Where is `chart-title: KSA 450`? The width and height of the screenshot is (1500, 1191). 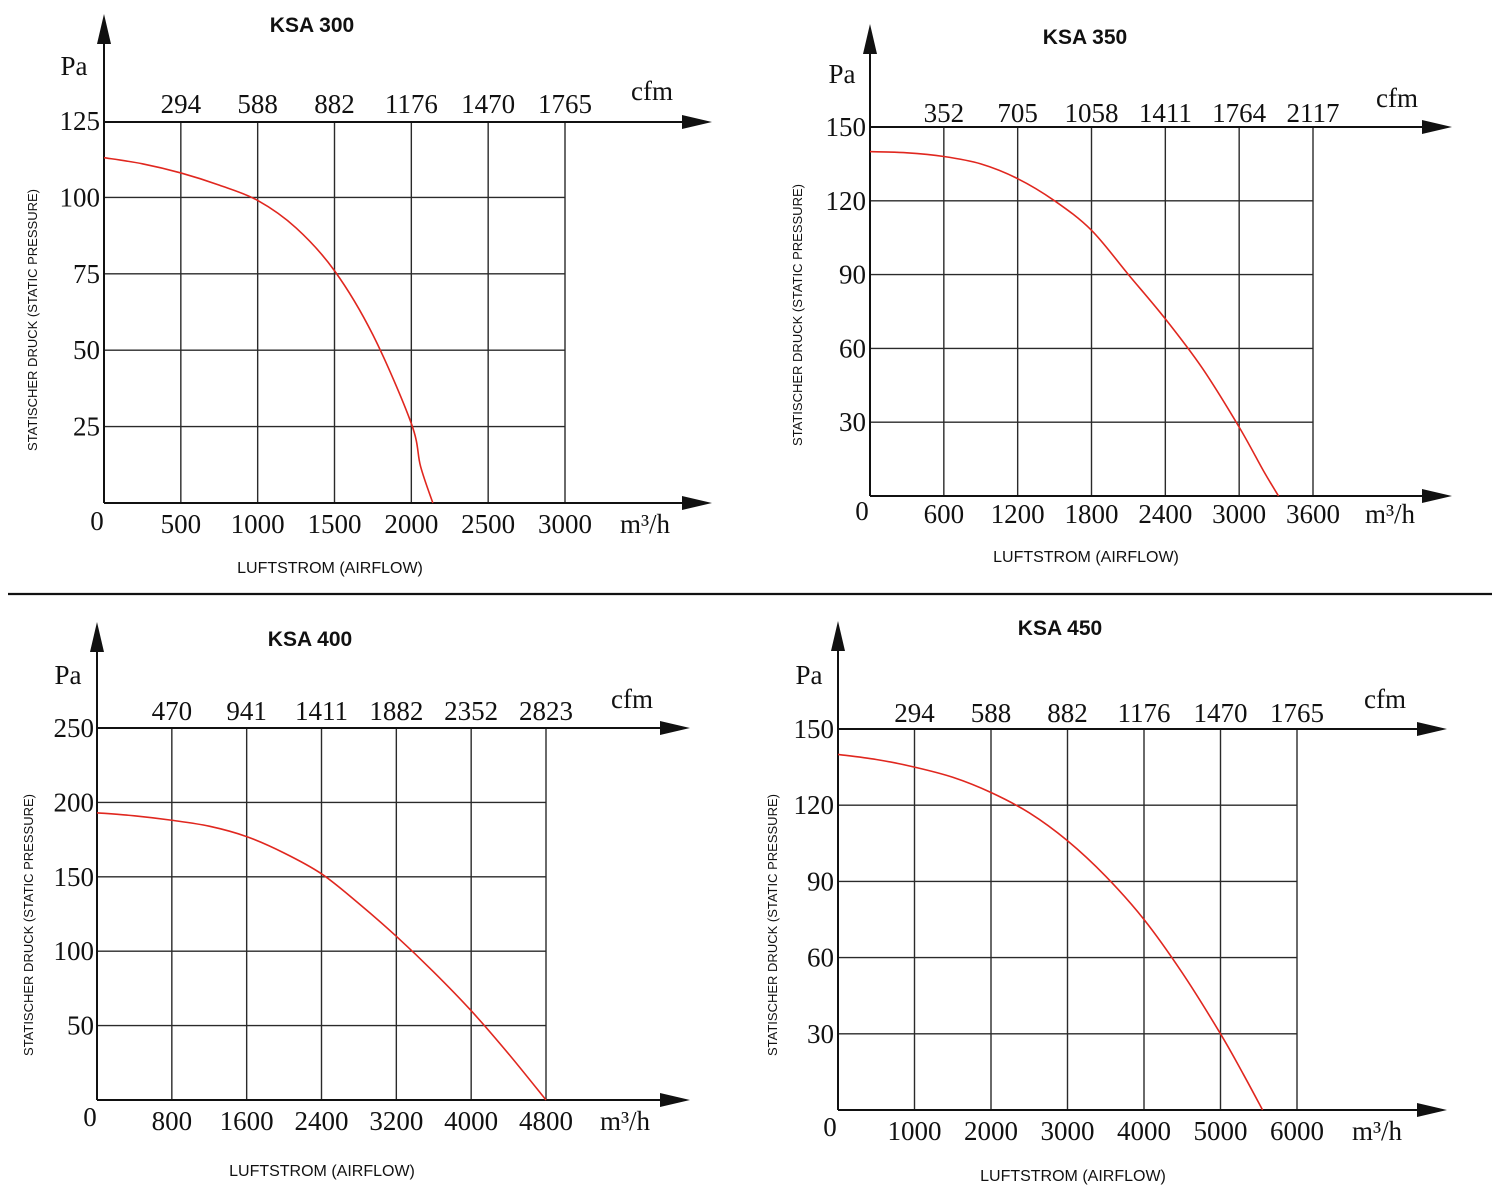 chart-title: KSA 450 is located at coordinates (1060, 628).